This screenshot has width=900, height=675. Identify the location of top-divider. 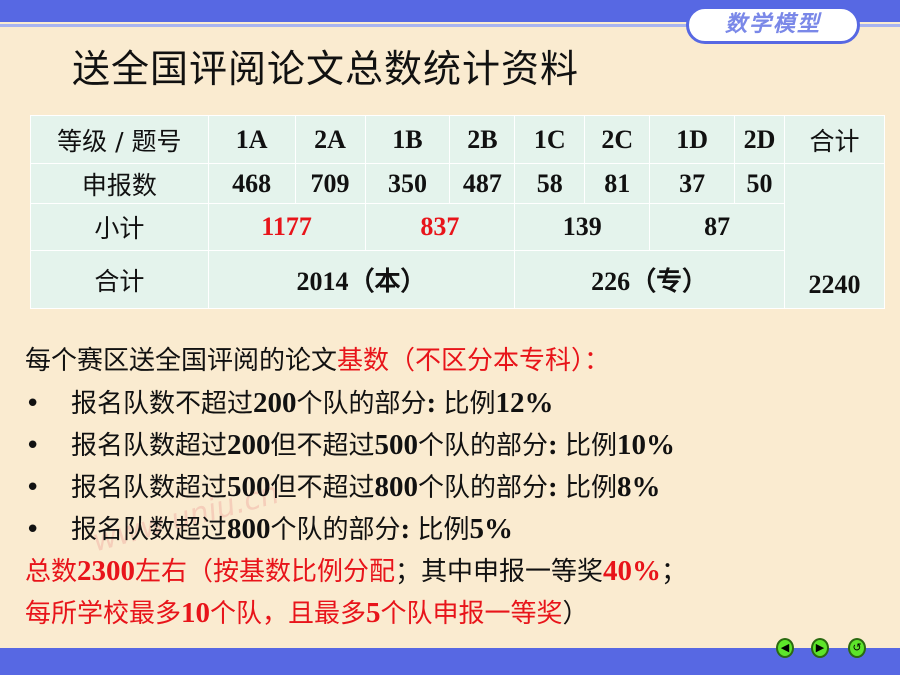
(450, 25).